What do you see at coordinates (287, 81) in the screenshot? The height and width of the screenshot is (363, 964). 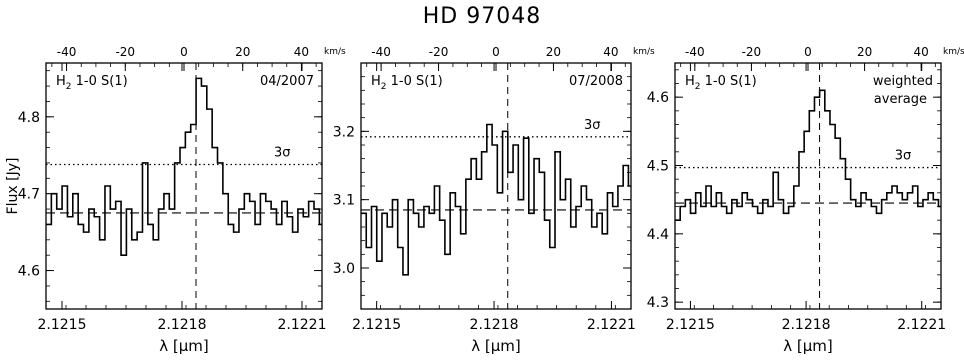 I see `epoch-label: 04/2007` at bounding box center [287, 81].